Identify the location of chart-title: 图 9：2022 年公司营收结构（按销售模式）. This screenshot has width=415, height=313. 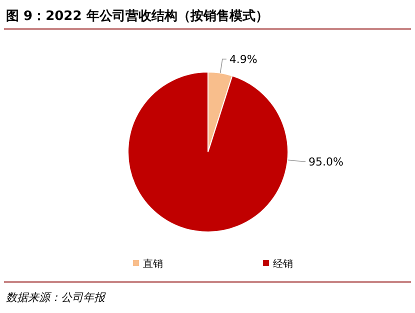
(137, 16).